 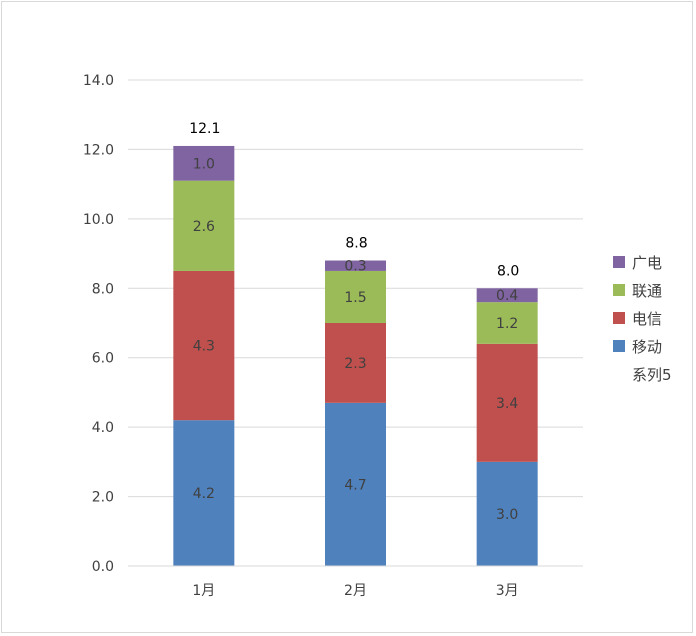 I want to click on data-label-0-2: 3.0, so click(x=507, y=515).